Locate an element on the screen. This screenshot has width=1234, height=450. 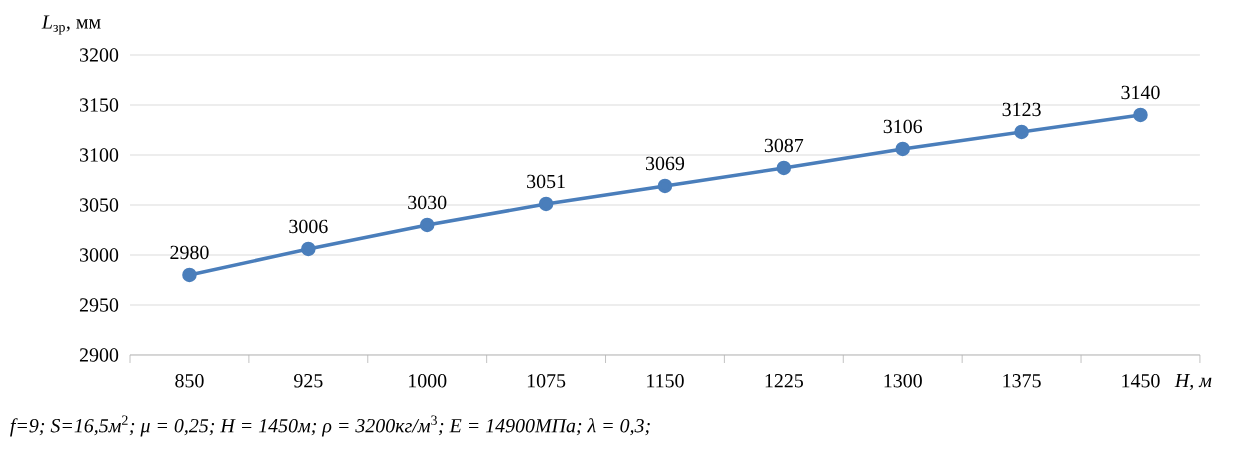
data-label: 3106 is located at coordinates (903, 126).